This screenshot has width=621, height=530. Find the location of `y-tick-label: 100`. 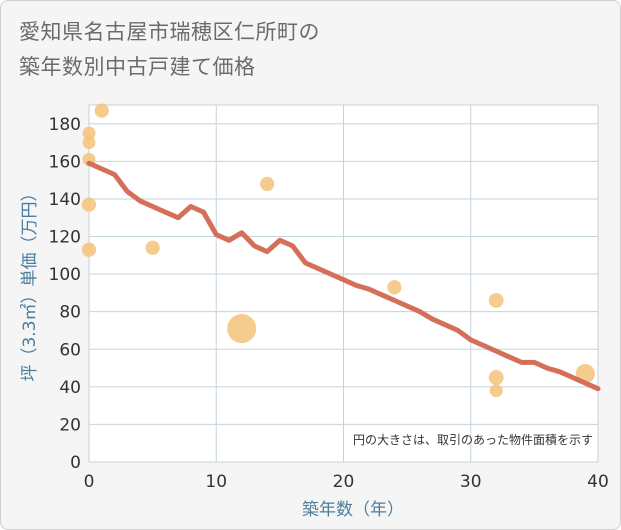

y-tick-label: 100 is located at coordinates (65, 275).